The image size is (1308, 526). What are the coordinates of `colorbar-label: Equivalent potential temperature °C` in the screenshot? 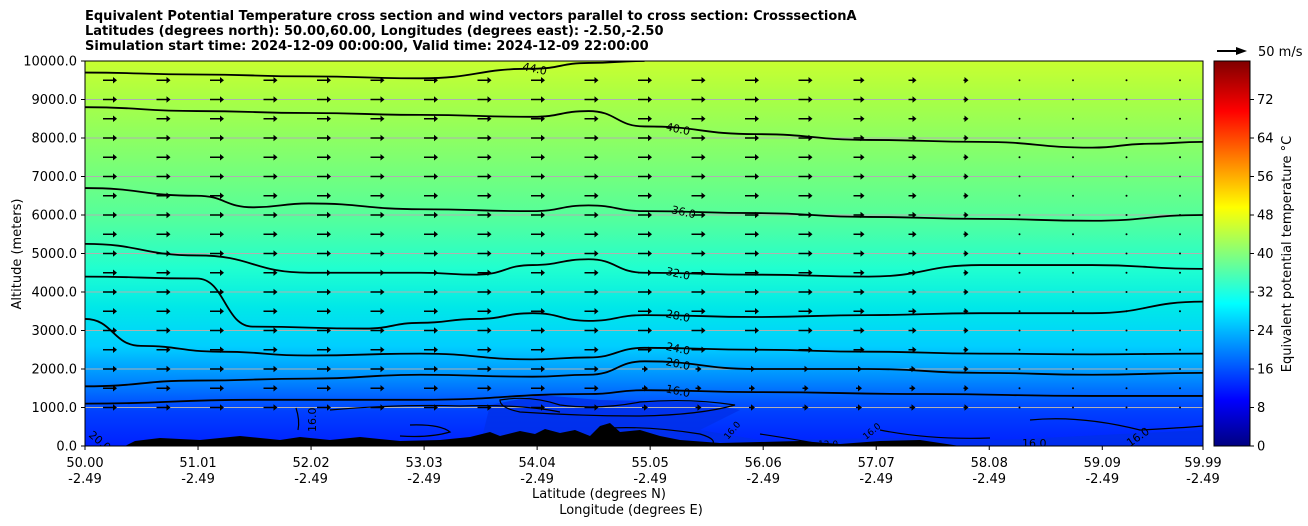 It's located at (1287, 254).